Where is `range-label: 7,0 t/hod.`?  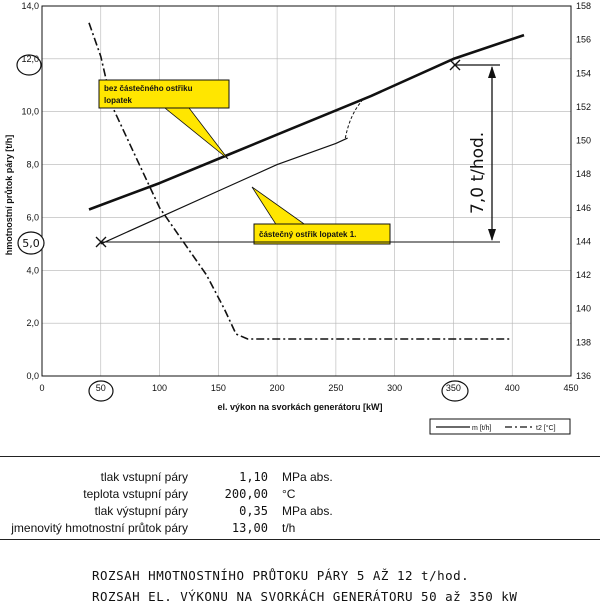 range-label: 7,0 t/hod. is located at coordinates (478, 173).